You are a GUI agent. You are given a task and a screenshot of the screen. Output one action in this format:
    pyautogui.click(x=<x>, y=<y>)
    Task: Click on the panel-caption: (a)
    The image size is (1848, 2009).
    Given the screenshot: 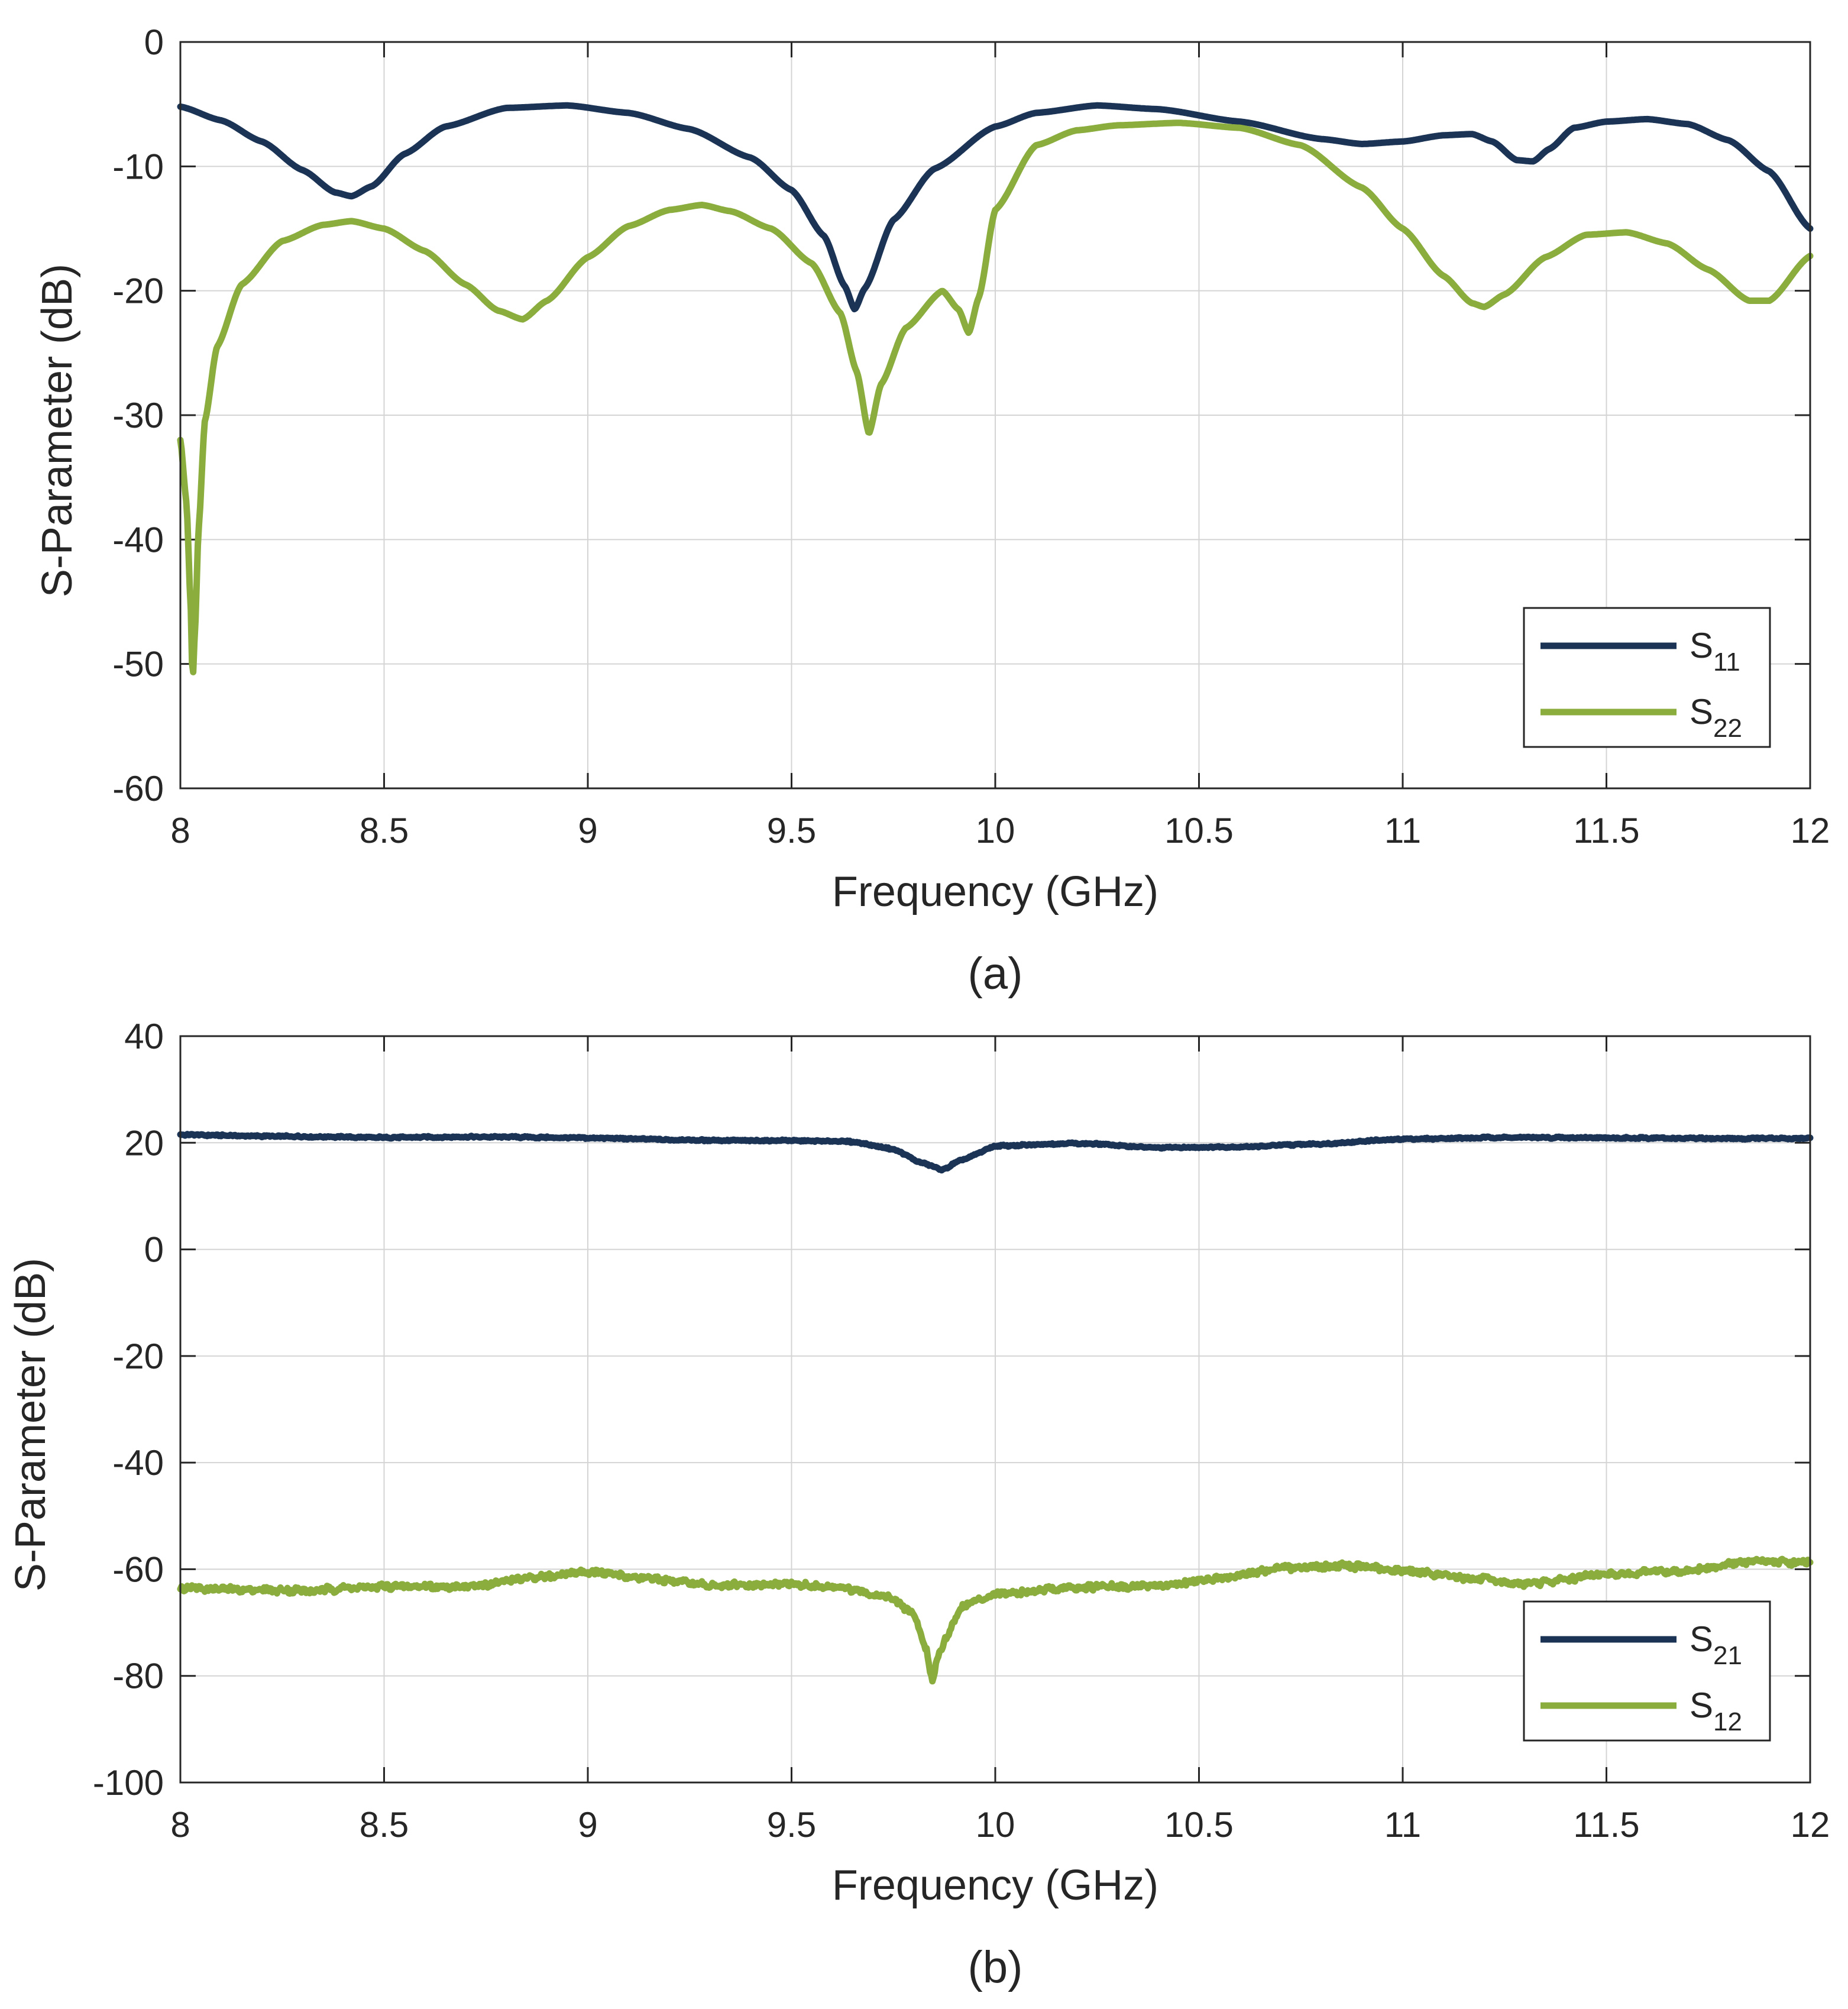 What is the action you would take?
    pyautogui.click(x=995, y=974)
    